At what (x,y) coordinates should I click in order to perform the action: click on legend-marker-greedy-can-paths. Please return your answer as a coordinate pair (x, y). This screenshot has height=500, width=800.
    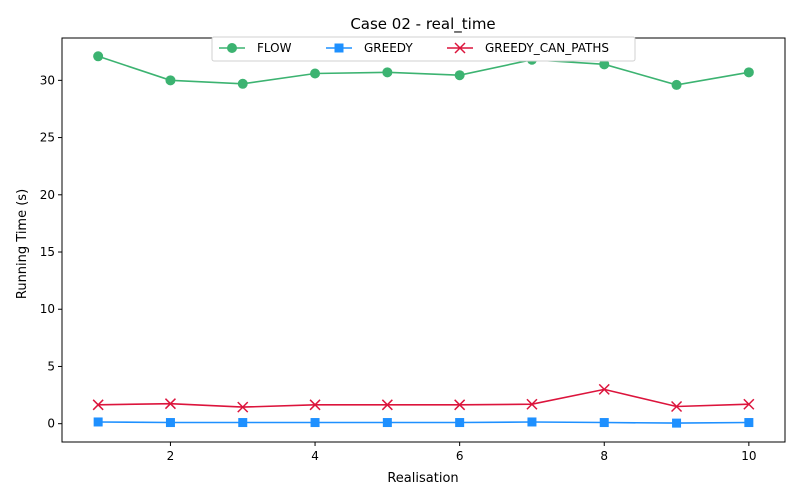
    Looking at the image, I should click on (460, 48).